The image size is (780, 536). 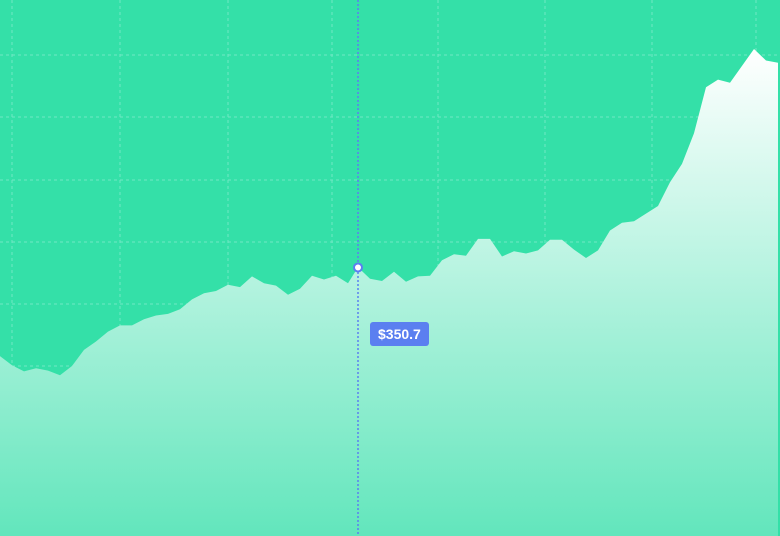 I want to click on price-tooltip: $350.7, so click(x=399, y=334).